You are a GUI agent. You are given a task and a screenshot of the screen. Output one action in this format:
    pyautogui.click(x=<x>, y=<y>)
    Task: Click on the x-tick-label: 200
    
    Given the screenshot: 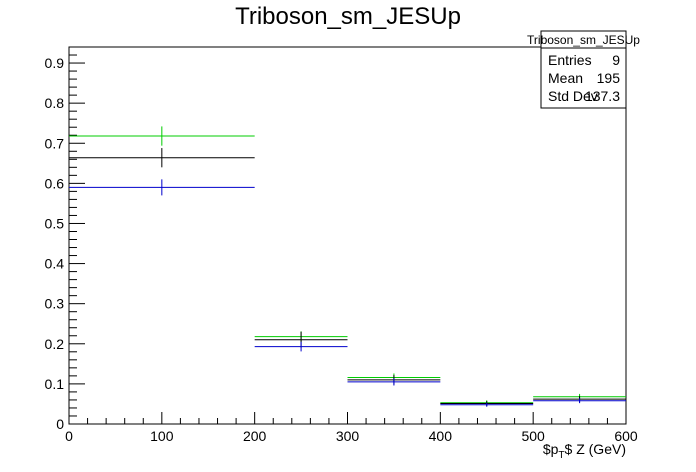 What is the action you would take?
    pyautogui.click(x=255, y=436)
    